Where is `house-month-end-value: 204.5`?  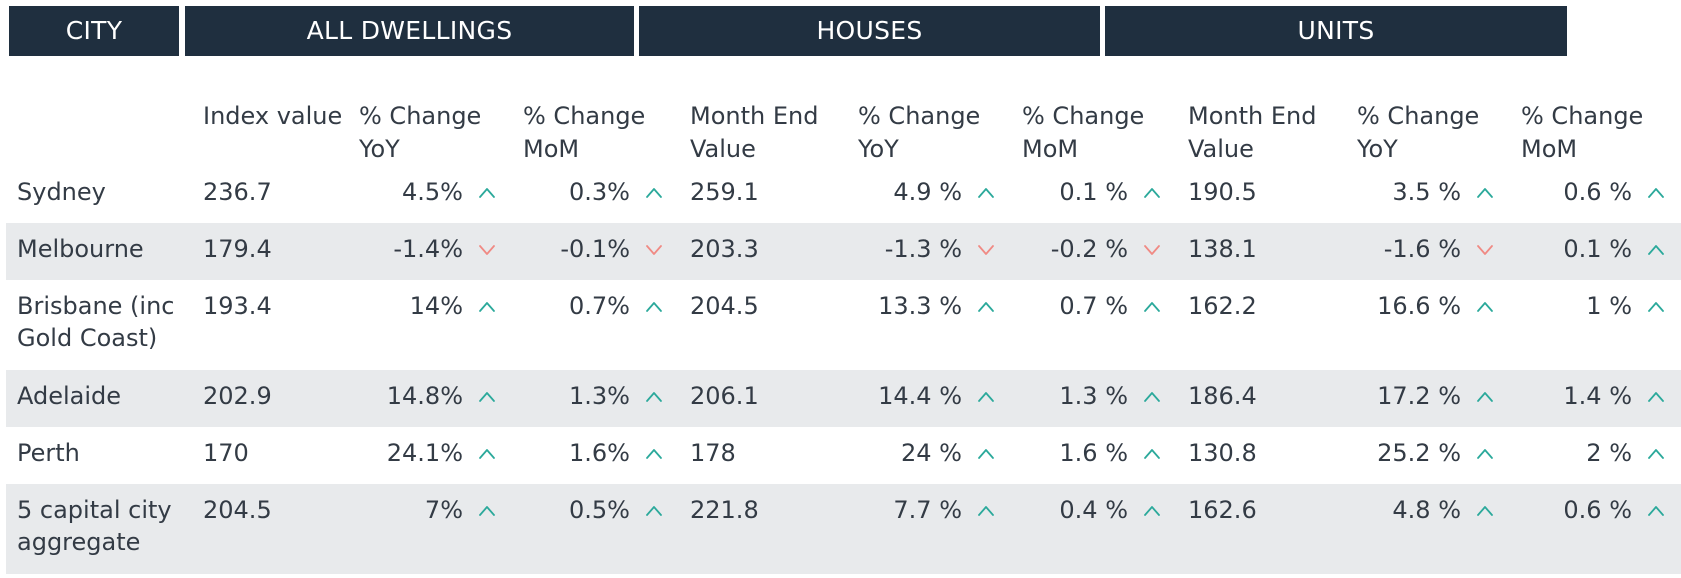
house-month-end-value: 204.5 is located at coordinates (763, 325).